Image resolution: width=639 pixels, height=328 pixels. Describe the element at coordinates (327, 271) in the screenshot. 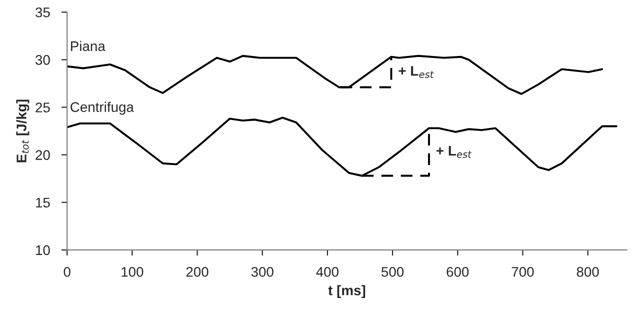

I see `x-tick-label: 400` at that location.